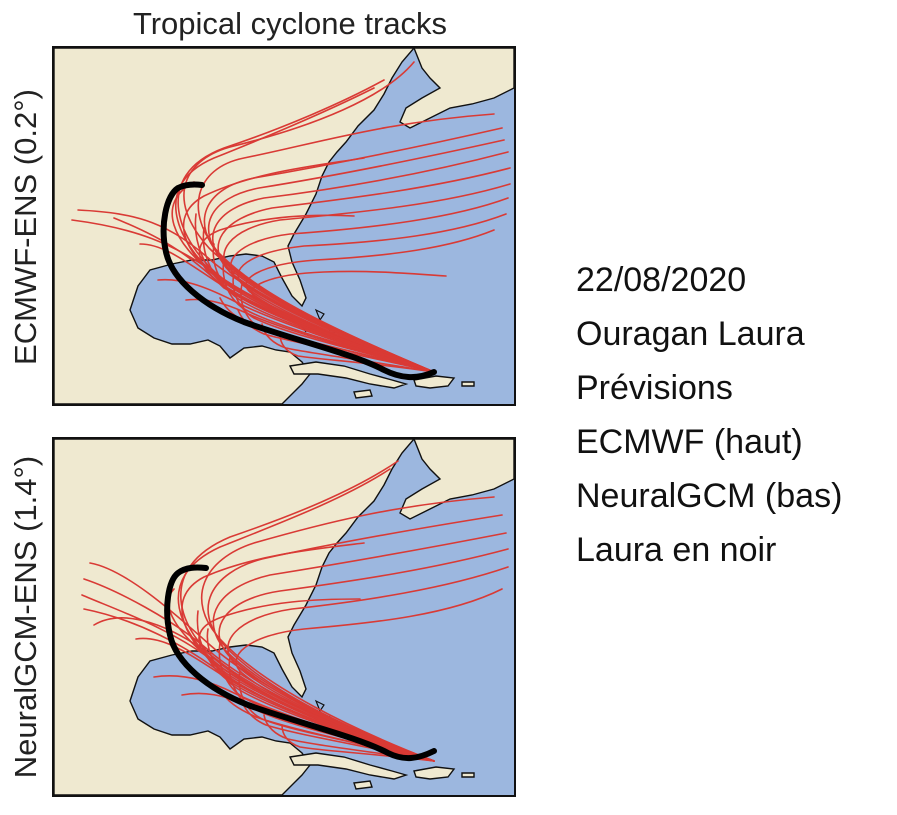 The image size is (897, 815). I want to click on note-ecmwf-top: ECMWF (haut), so click(689, 442).